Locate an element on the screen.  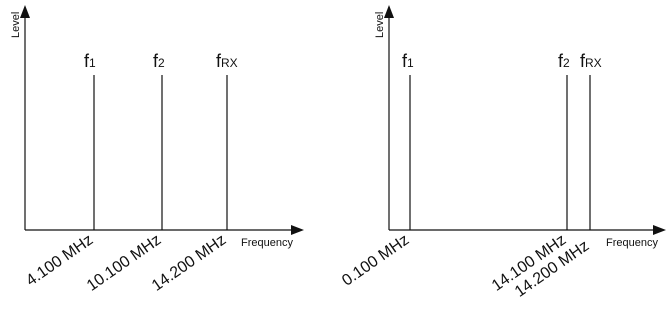
left-x-axis-arrow is located at coordinates (297, 230).